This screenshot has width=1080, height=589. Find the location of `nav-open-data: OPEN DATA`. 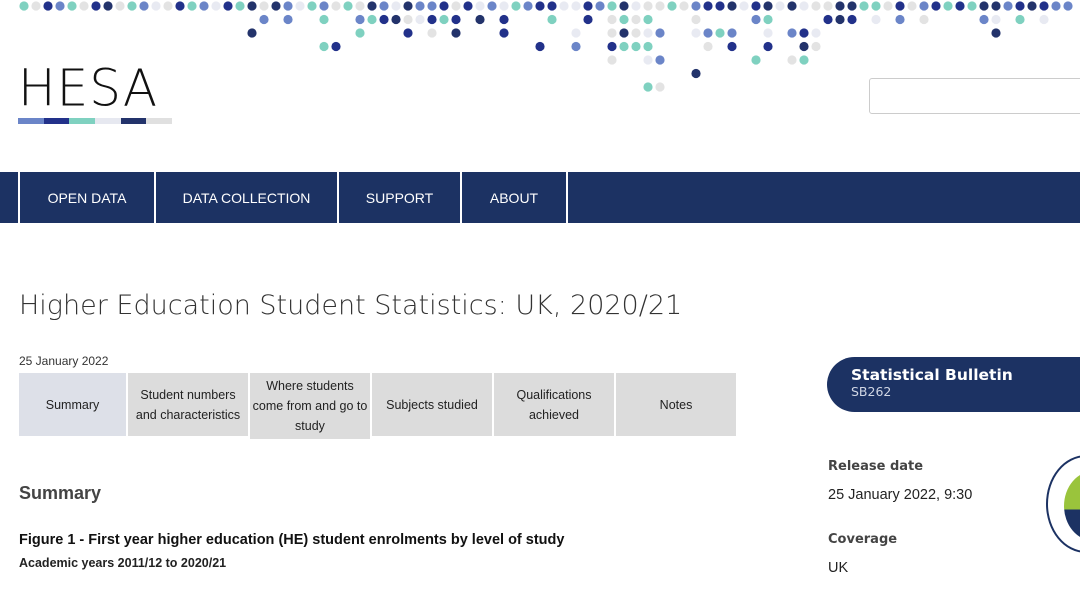

nav-open-data: OPEN DATA is located at coordinates (88, 197).